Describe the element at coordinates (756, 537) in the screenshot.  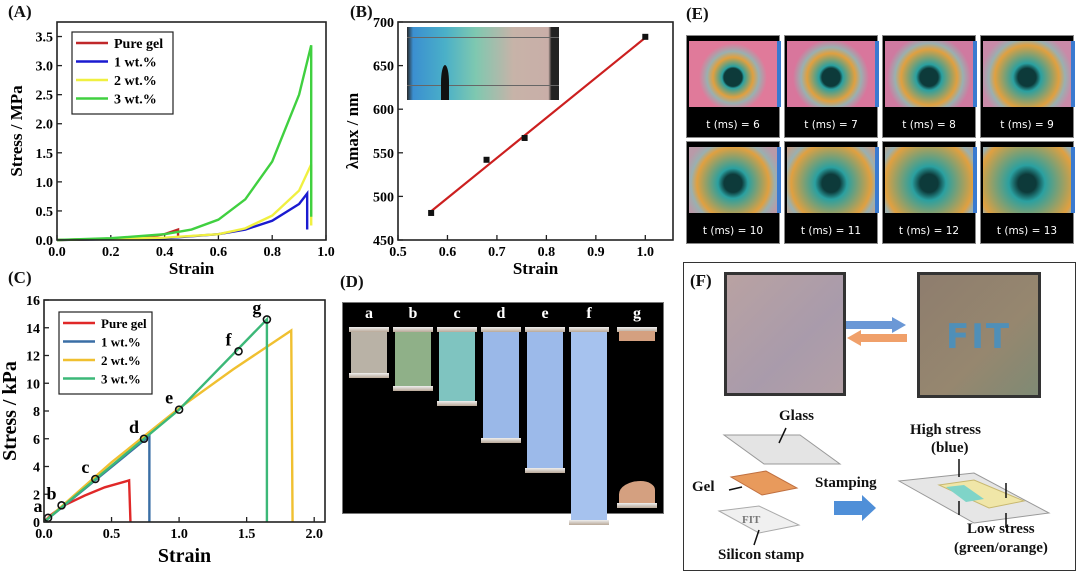
I see `stamp-arrow` at that location.